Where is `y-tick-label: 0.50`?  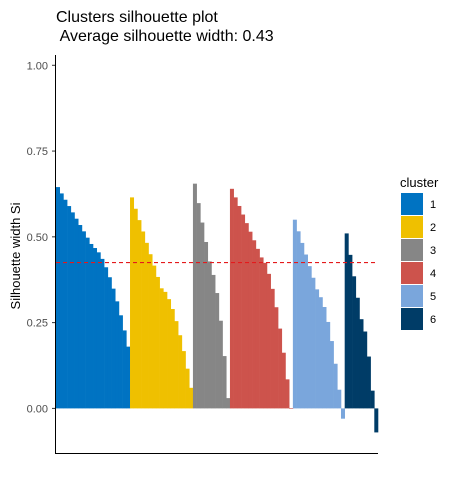 y-tick-label: 0.50 is located at coordinates (37, 238).